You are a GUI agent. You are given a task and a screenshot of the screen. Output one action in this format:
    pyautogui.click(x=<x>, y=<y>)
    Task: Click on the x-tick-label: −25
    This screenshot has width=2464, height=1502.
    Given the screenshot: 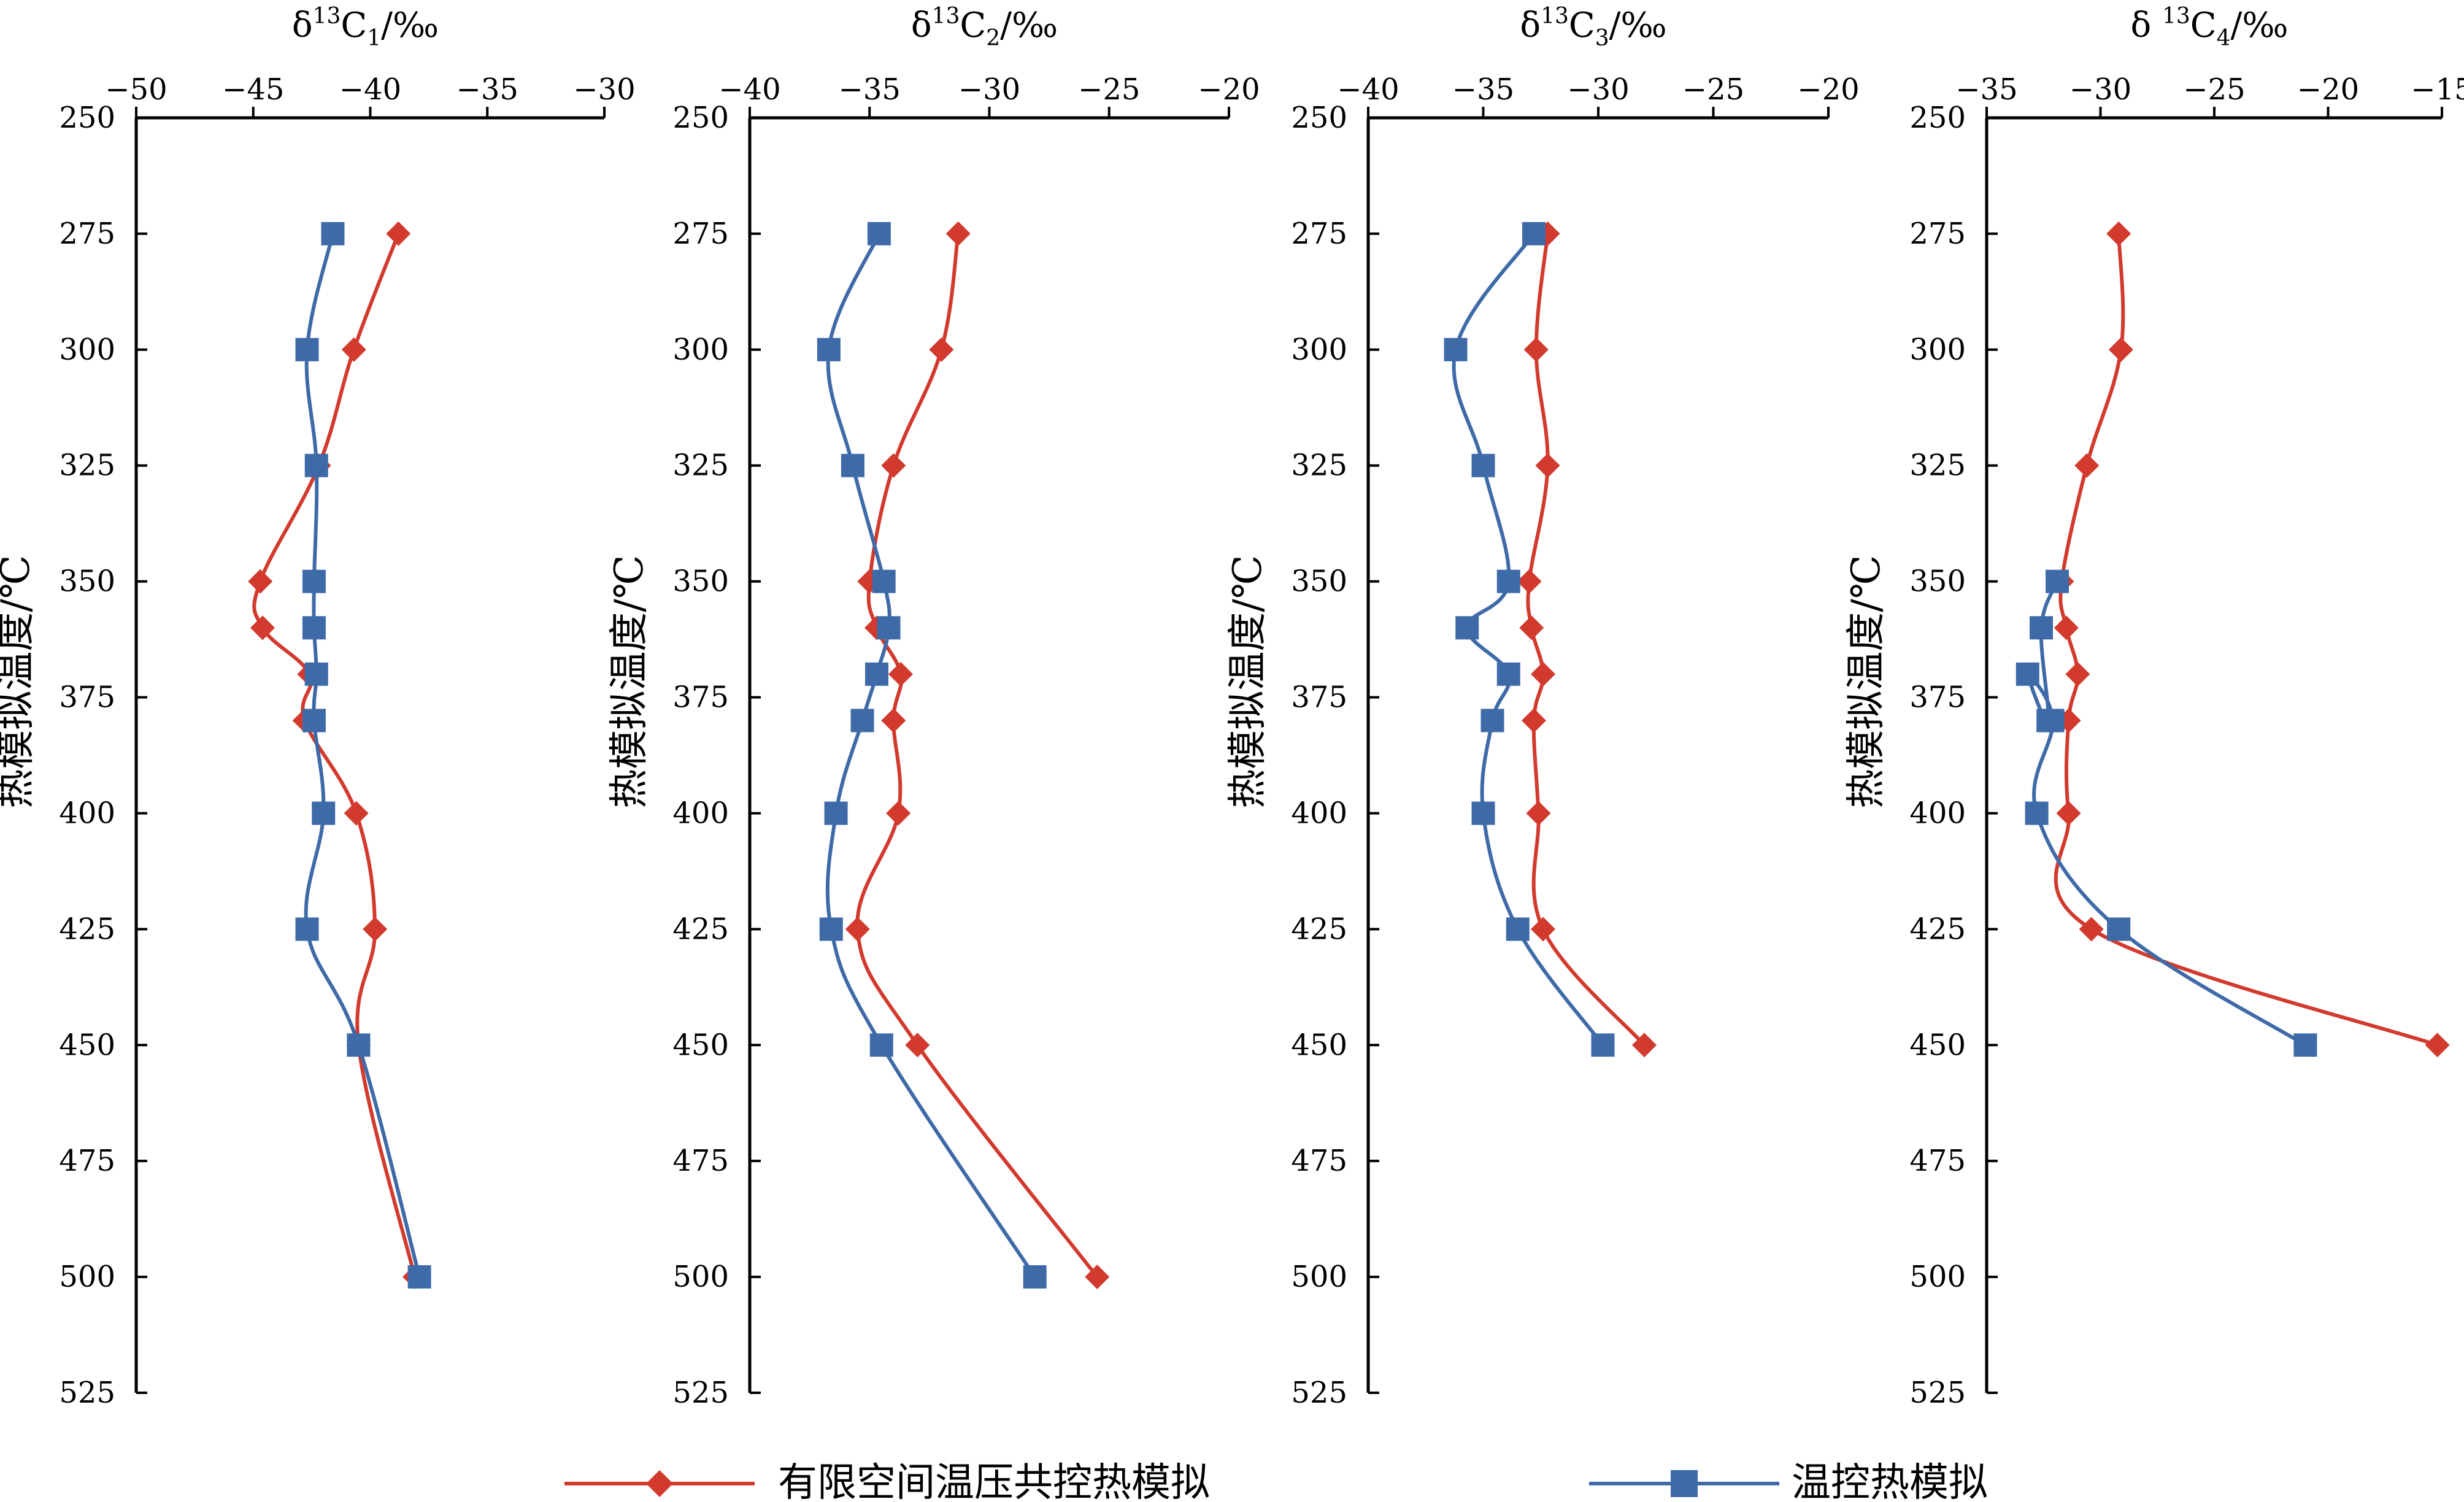 What is the action you would take?
    pyautogui.click(x=1713, y=89)
    